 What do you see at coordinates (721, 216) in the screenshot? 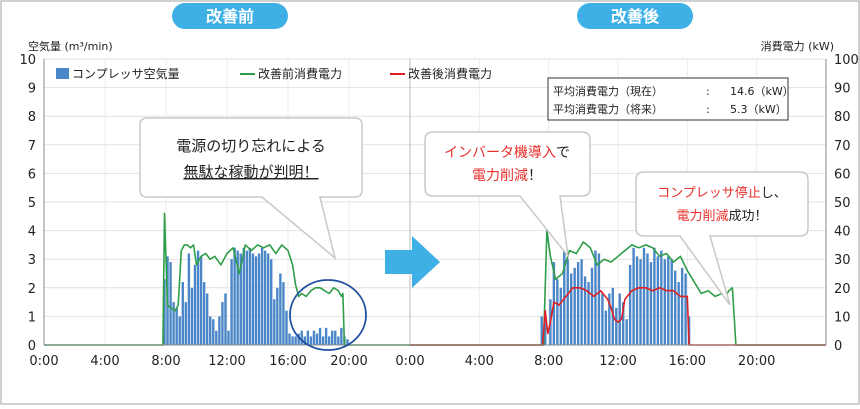
I see `callout-stop-line2: 電力削減成功！` at bounding box center [721, 216].